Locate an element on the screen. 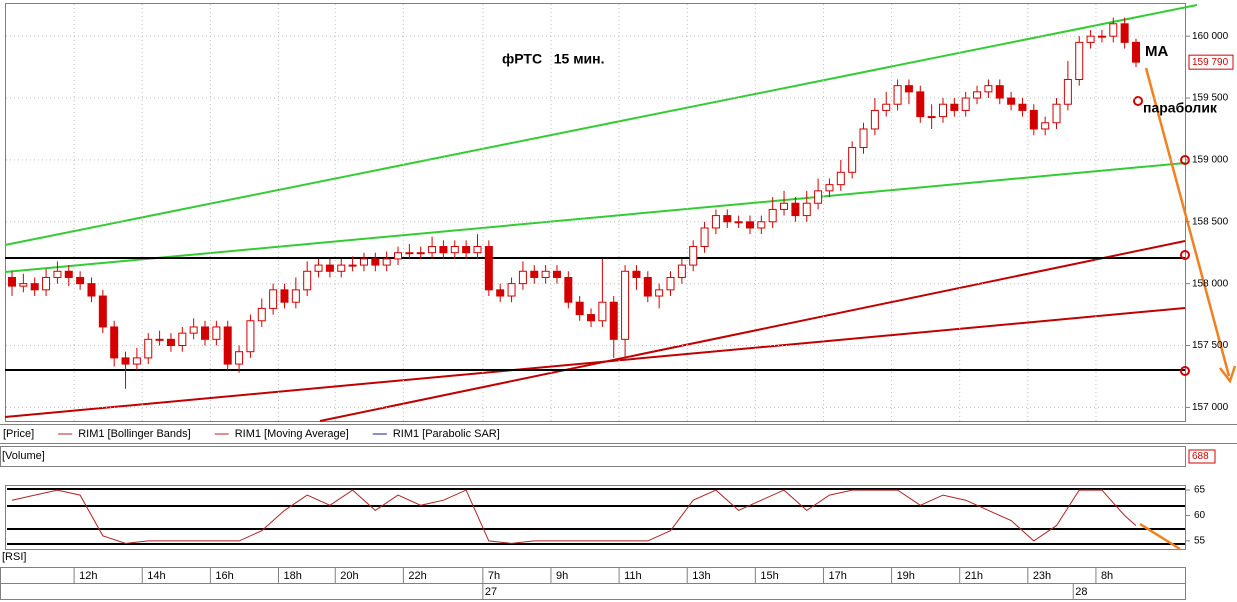 This screenshot has width=1237, height=602. legend-label: RIM1 [Bollinger Bands] is located at coordinates (134, 434).